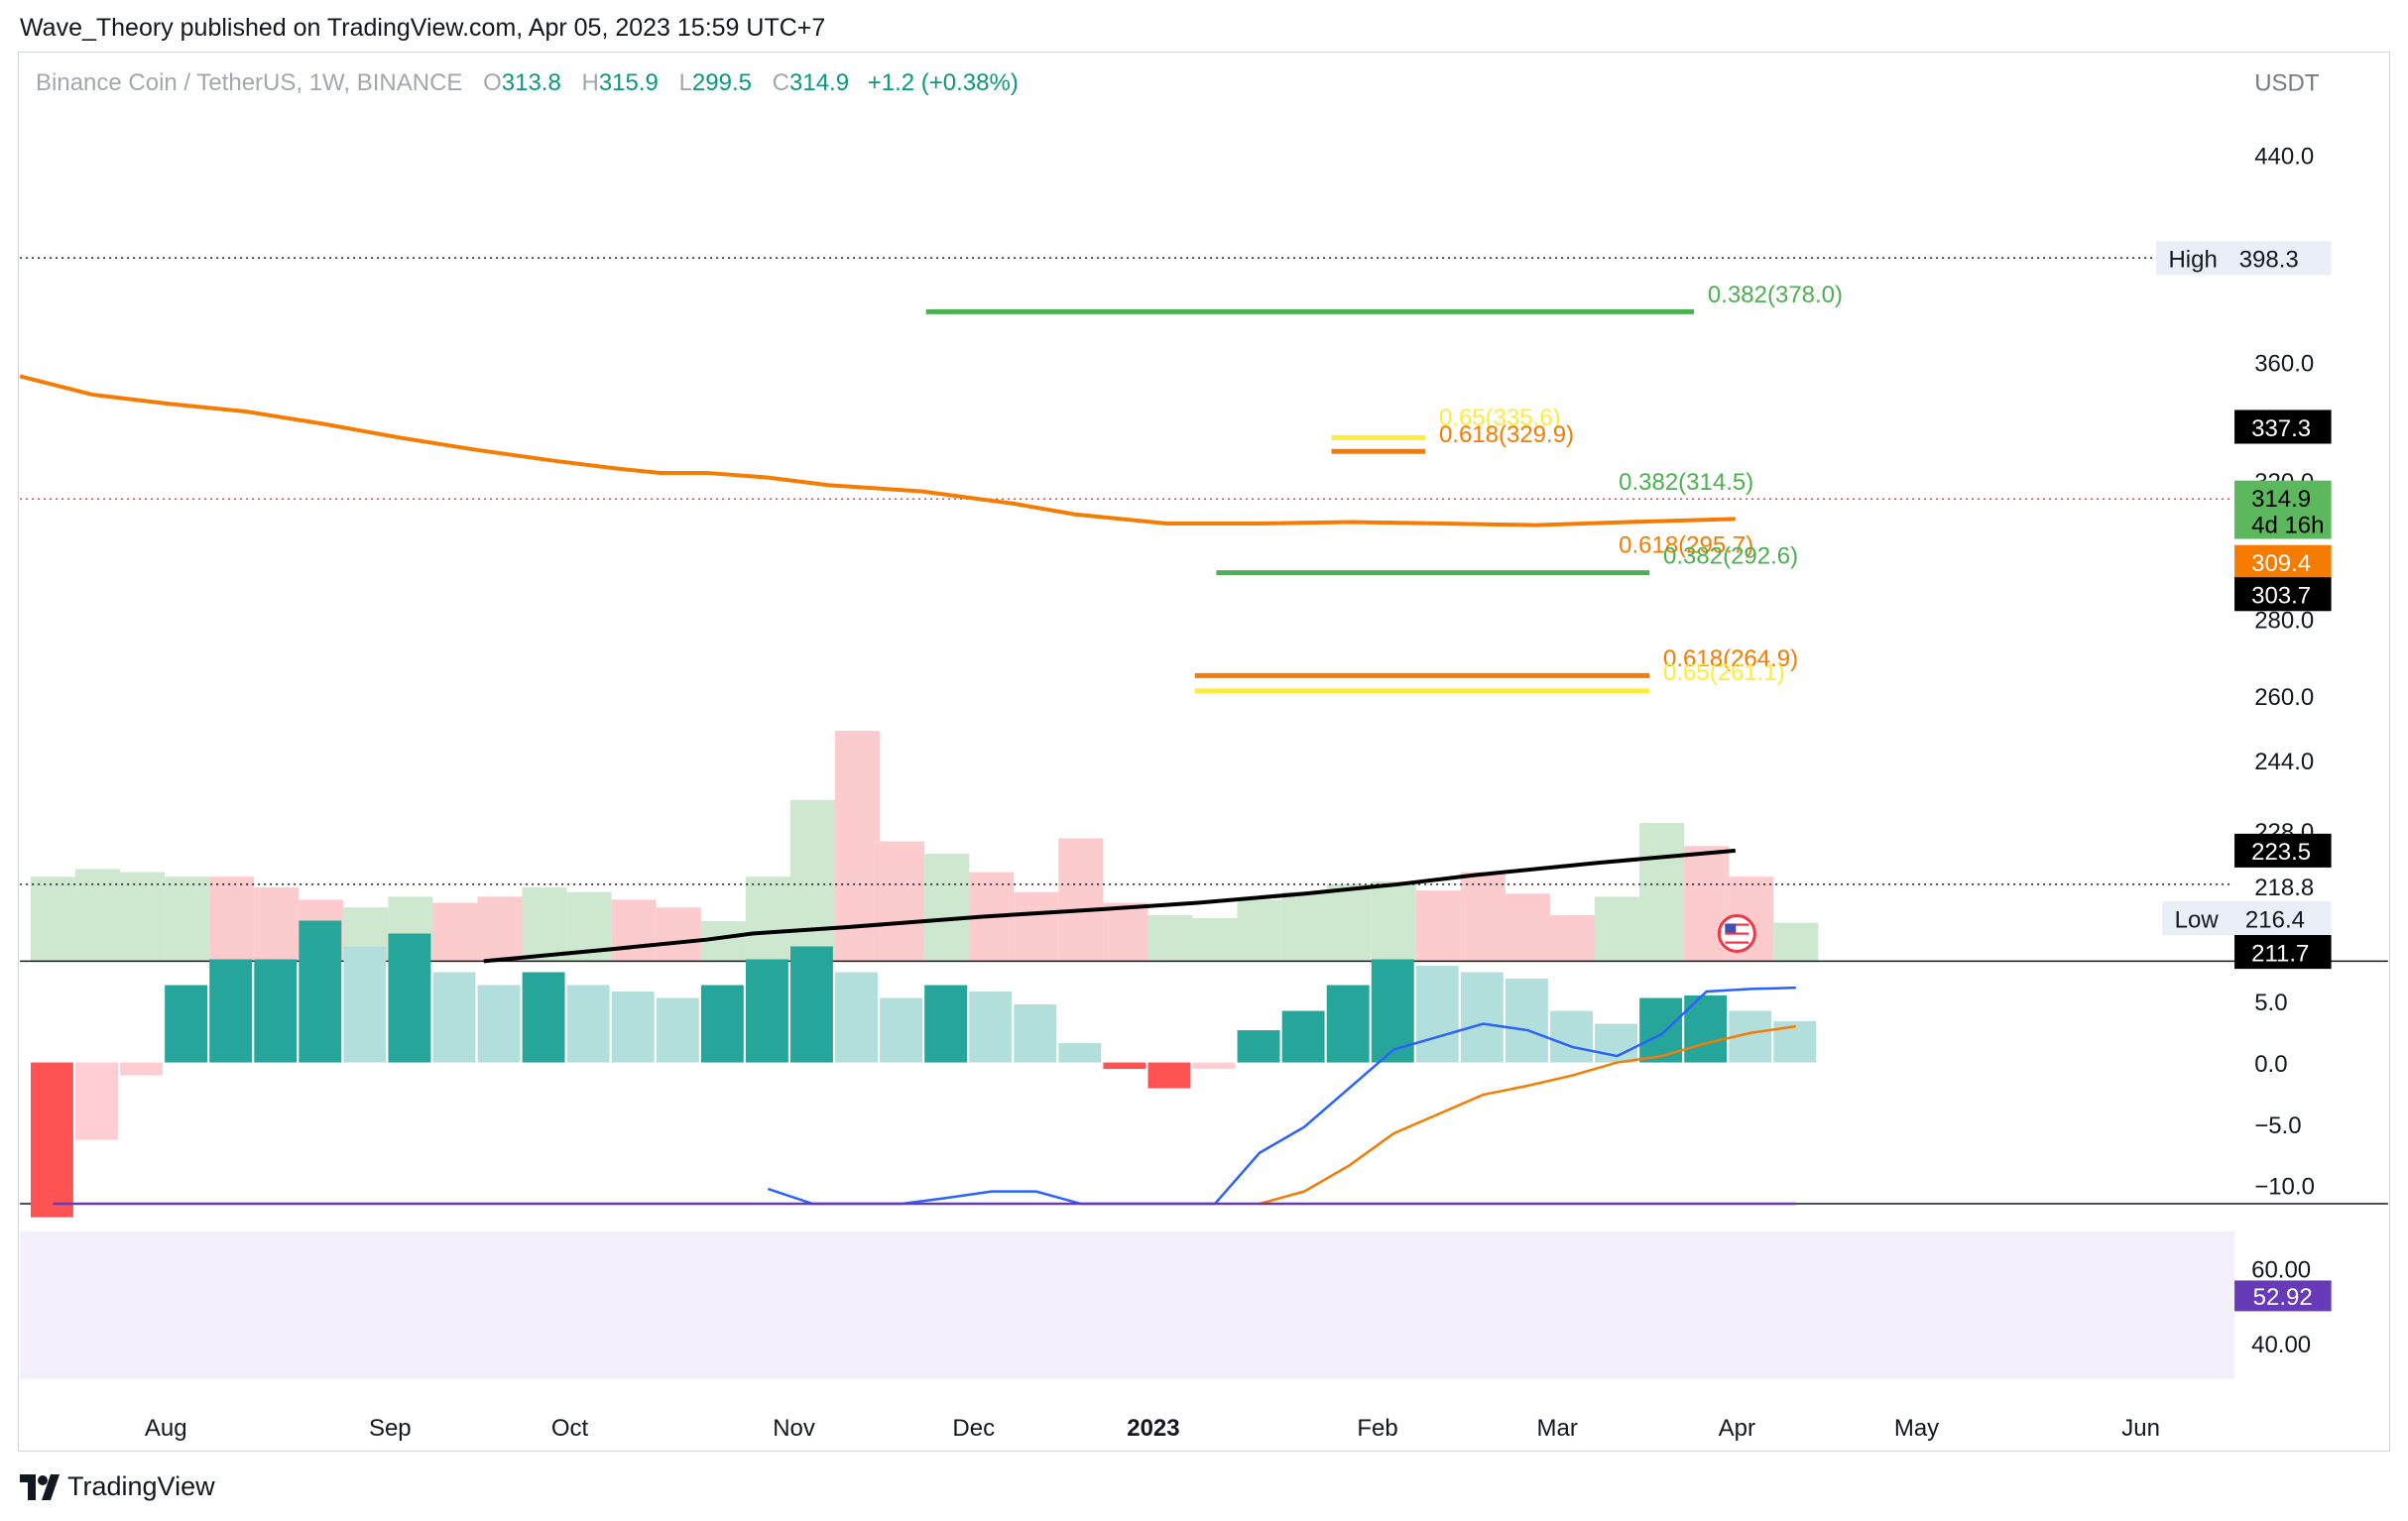  Describe the element at coordinates (1507, 434) in the screenshot. I see `fib-label: 0.618(329.9)` at that location.